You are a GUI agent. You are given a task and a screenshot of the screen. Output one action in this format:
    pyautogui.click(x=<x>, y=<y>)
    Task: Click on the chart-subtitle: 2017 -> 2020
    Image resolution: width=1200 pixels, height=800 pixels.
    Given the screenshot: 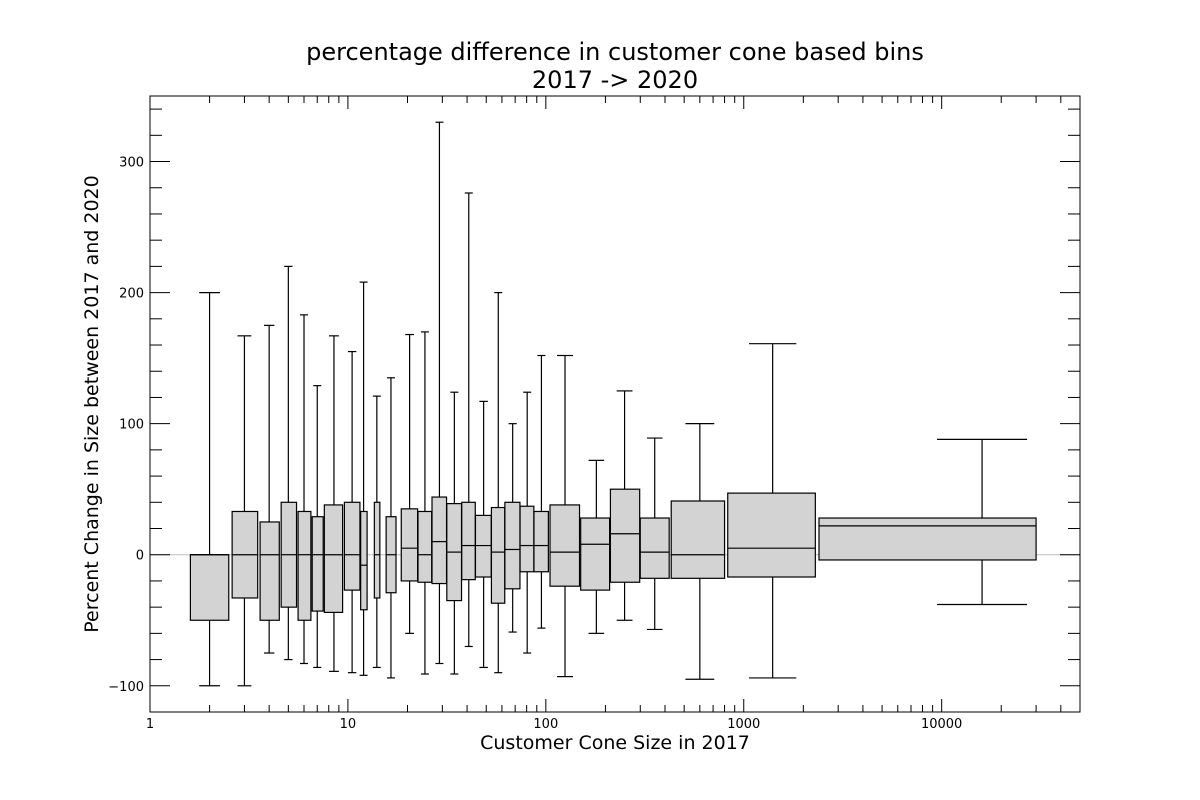 What is the action you would take?
    pyautogui.click(x=615, y=80)
    